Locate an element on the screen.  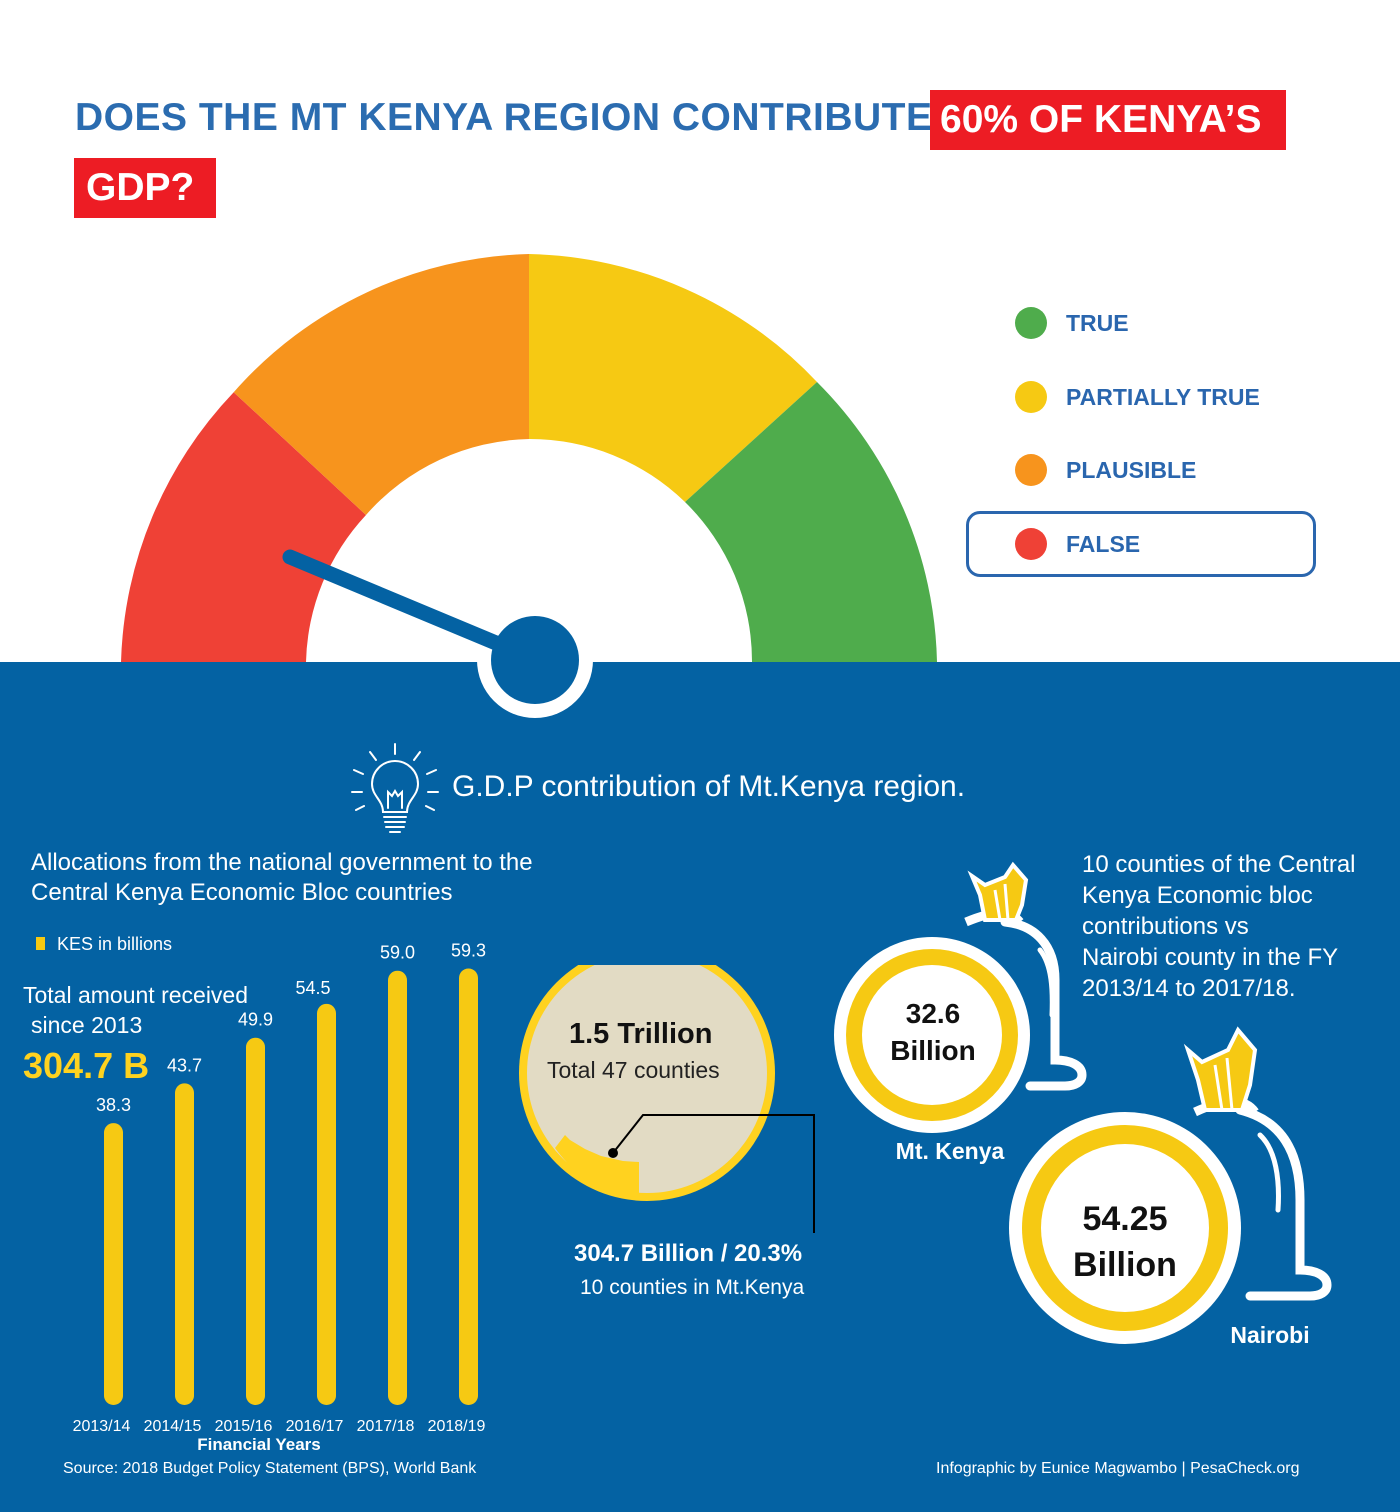
gauge-segment-partially-true is located at coordinates (673, 378).